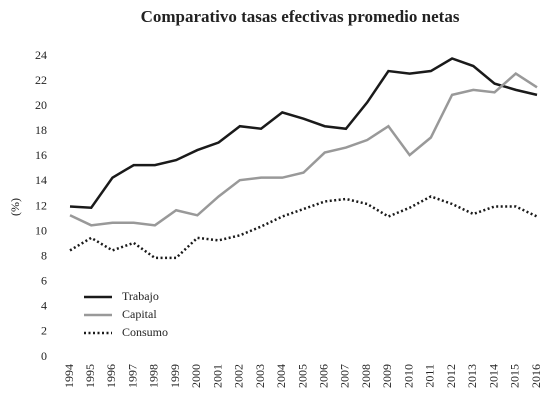 Image resolution: width=544 pixels, height=401 pixels. What do you see at coordinates (430, 376) in the screenshot?
I see `x-tick-label: 2011` at bounding box center [430, 376].